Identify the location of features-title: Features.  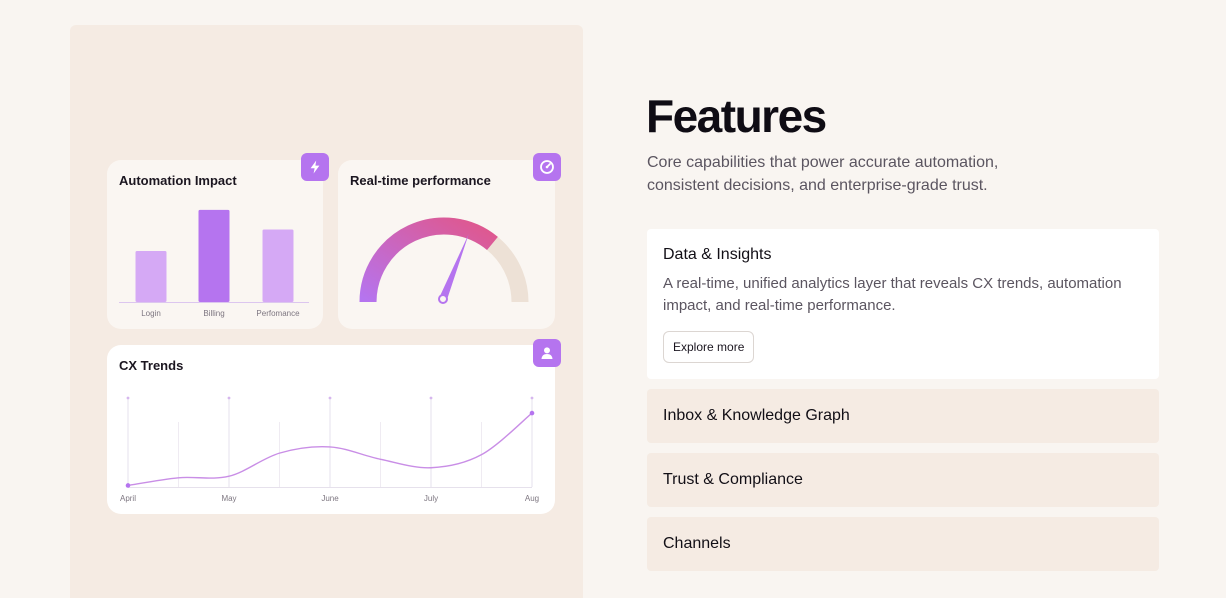
(736, 116).